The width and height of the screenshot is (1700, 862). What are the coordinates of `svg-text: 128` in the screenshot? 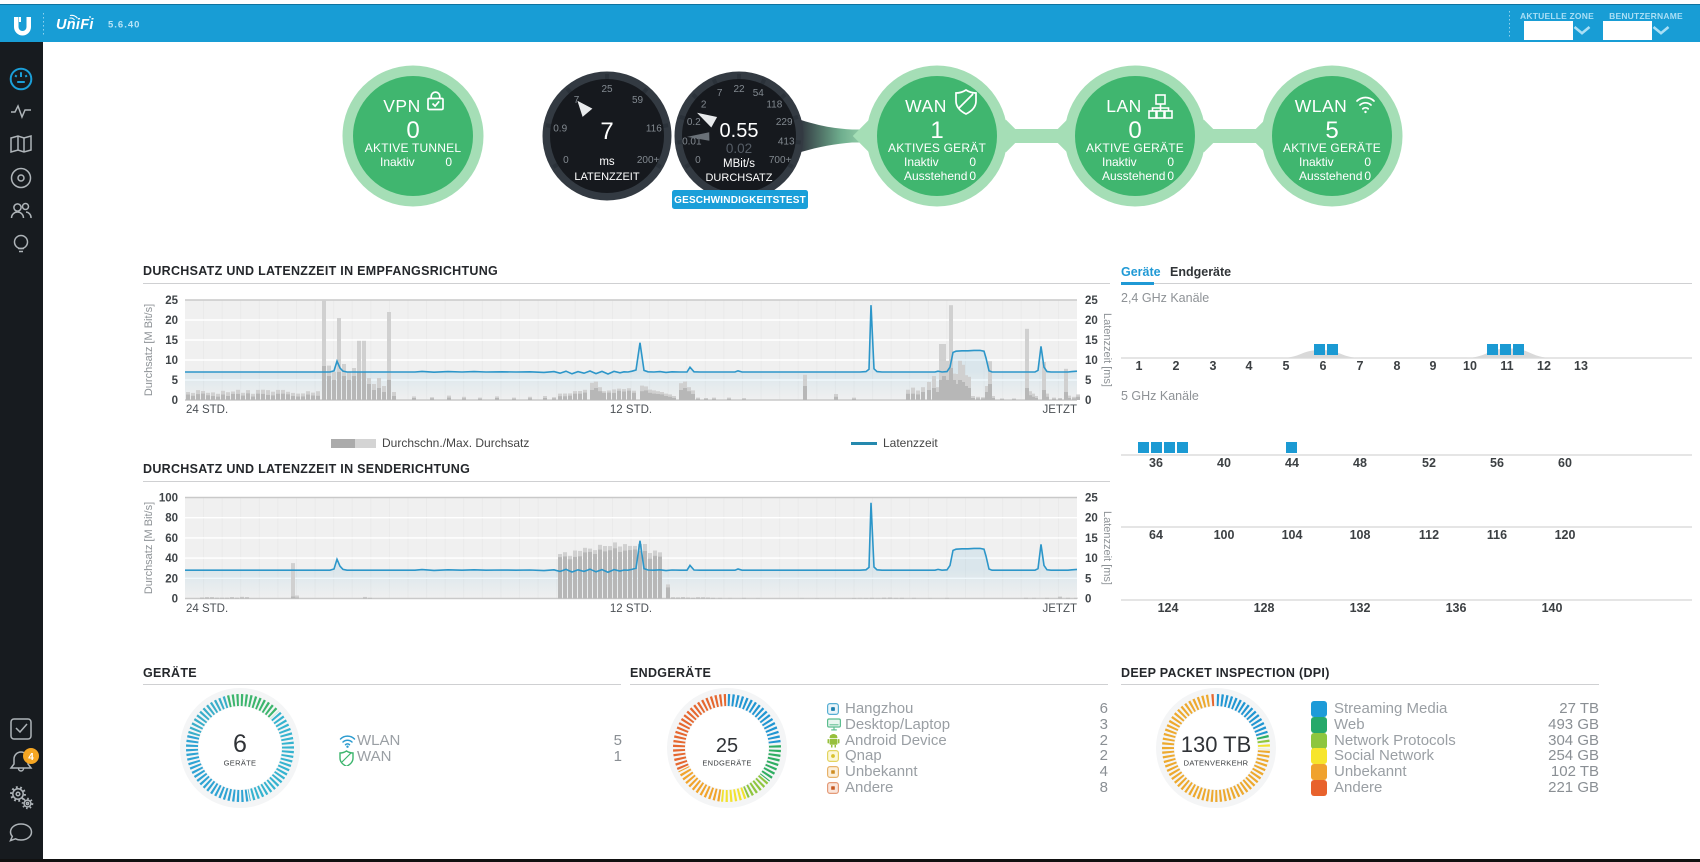 It's located at (1264, 608).